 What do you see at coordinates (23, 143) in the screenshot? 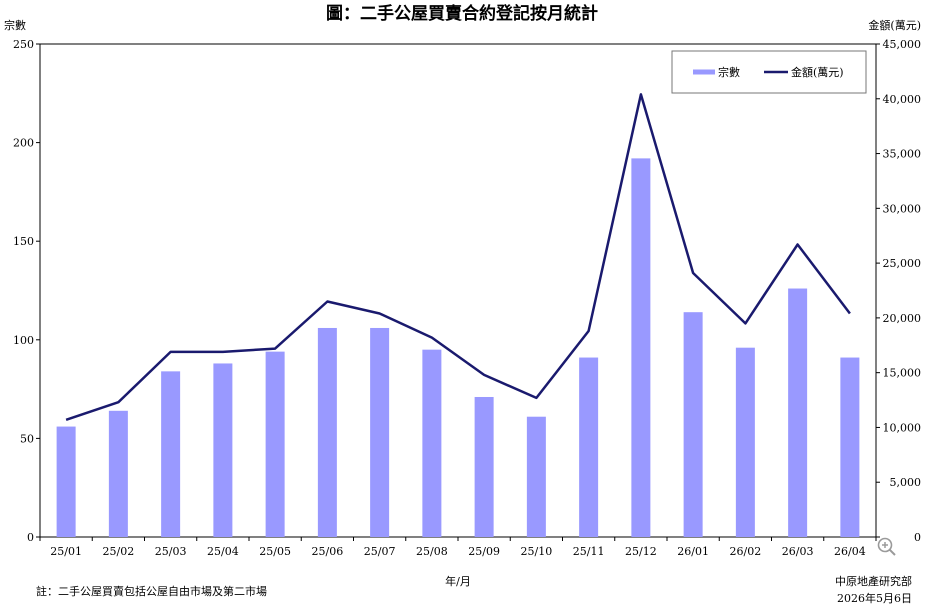
I see `y-tick-label: 200` at bounding box center [23, 143].